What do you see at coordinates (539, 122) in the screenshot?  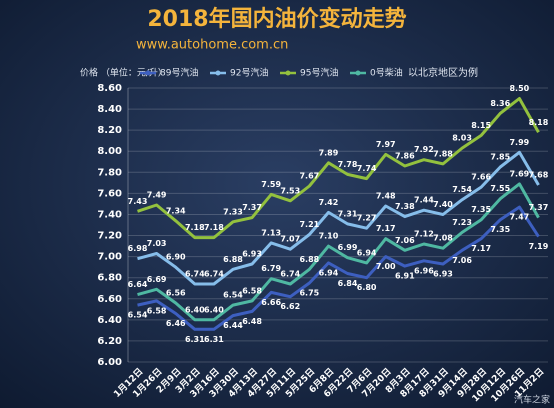 I see `data-label: 8.18` at bounding box center [539, 122].